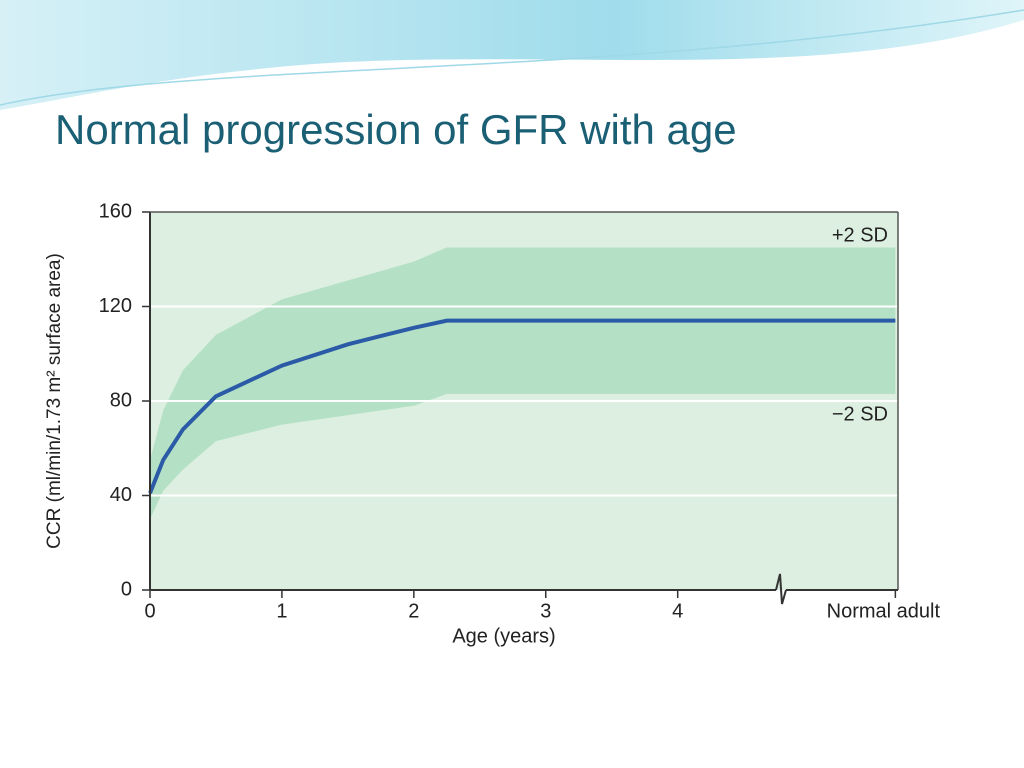 This screenshot has width=1024, height=768. I want to click on axis-break, so click(781, 589).